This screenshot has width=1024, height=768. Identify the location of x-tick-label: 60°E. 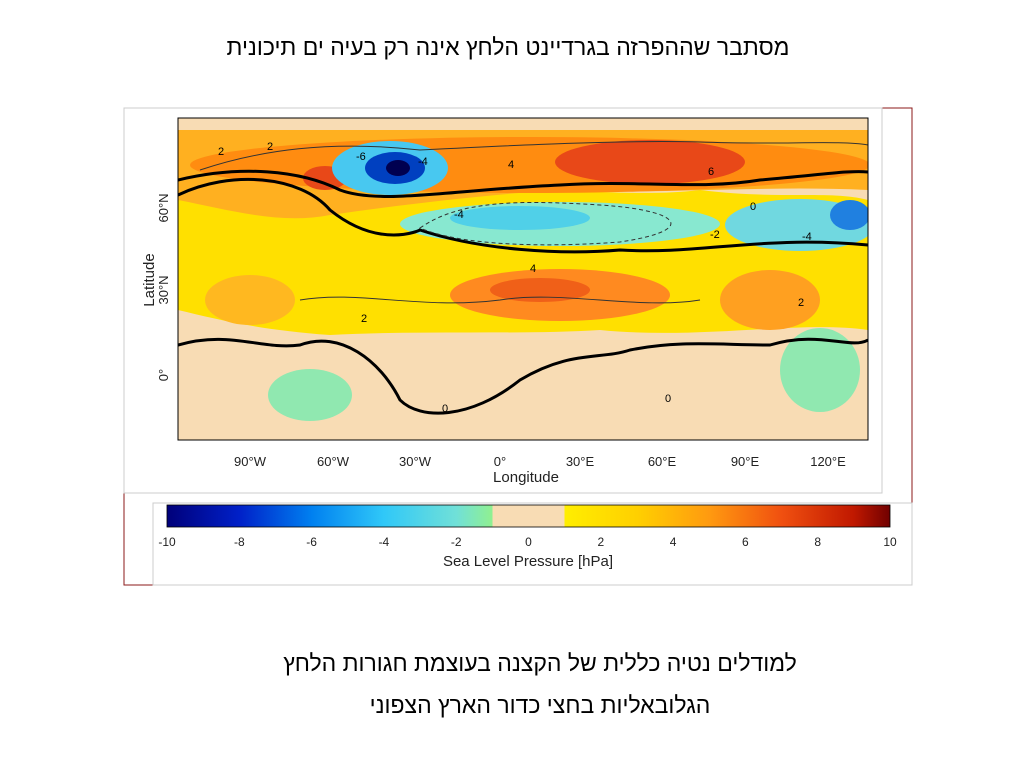
(662, 461).